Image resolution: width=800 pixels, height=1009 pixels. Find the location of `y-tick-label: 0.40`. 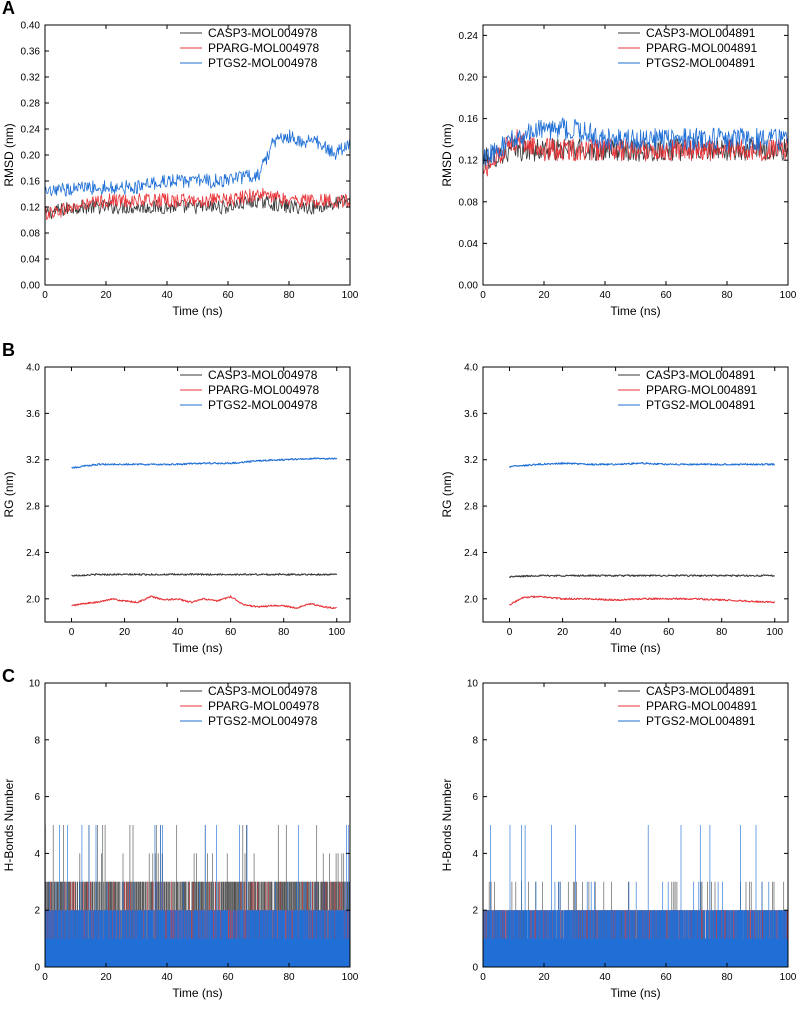

y-tick-label: 0.40 is located at coordinates (31, 26).